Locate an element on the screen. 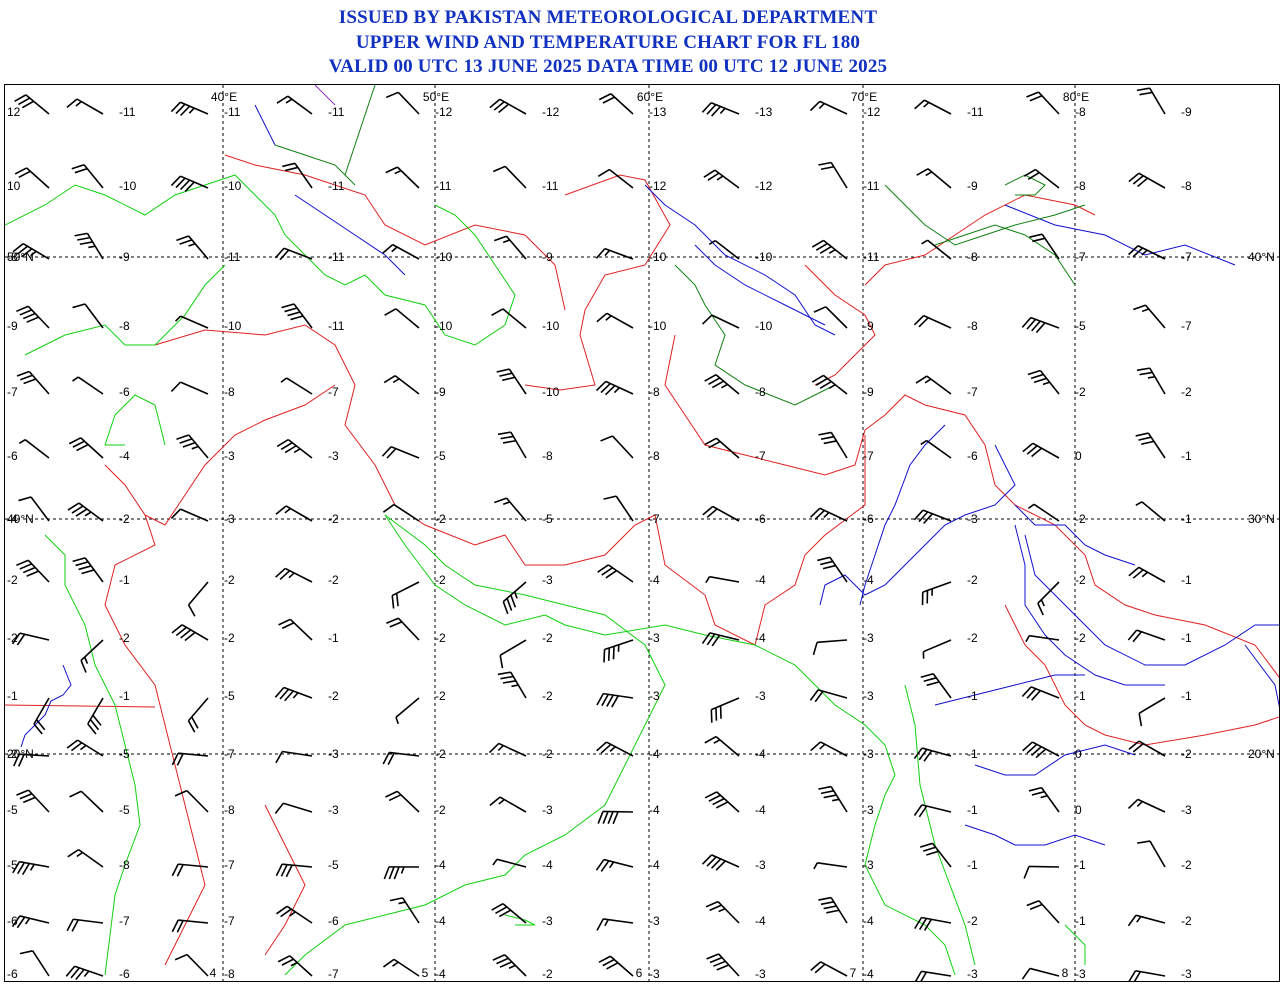 The image size is (1286, 986). longitude-label: 50°E is located at coordinates (436, 97).